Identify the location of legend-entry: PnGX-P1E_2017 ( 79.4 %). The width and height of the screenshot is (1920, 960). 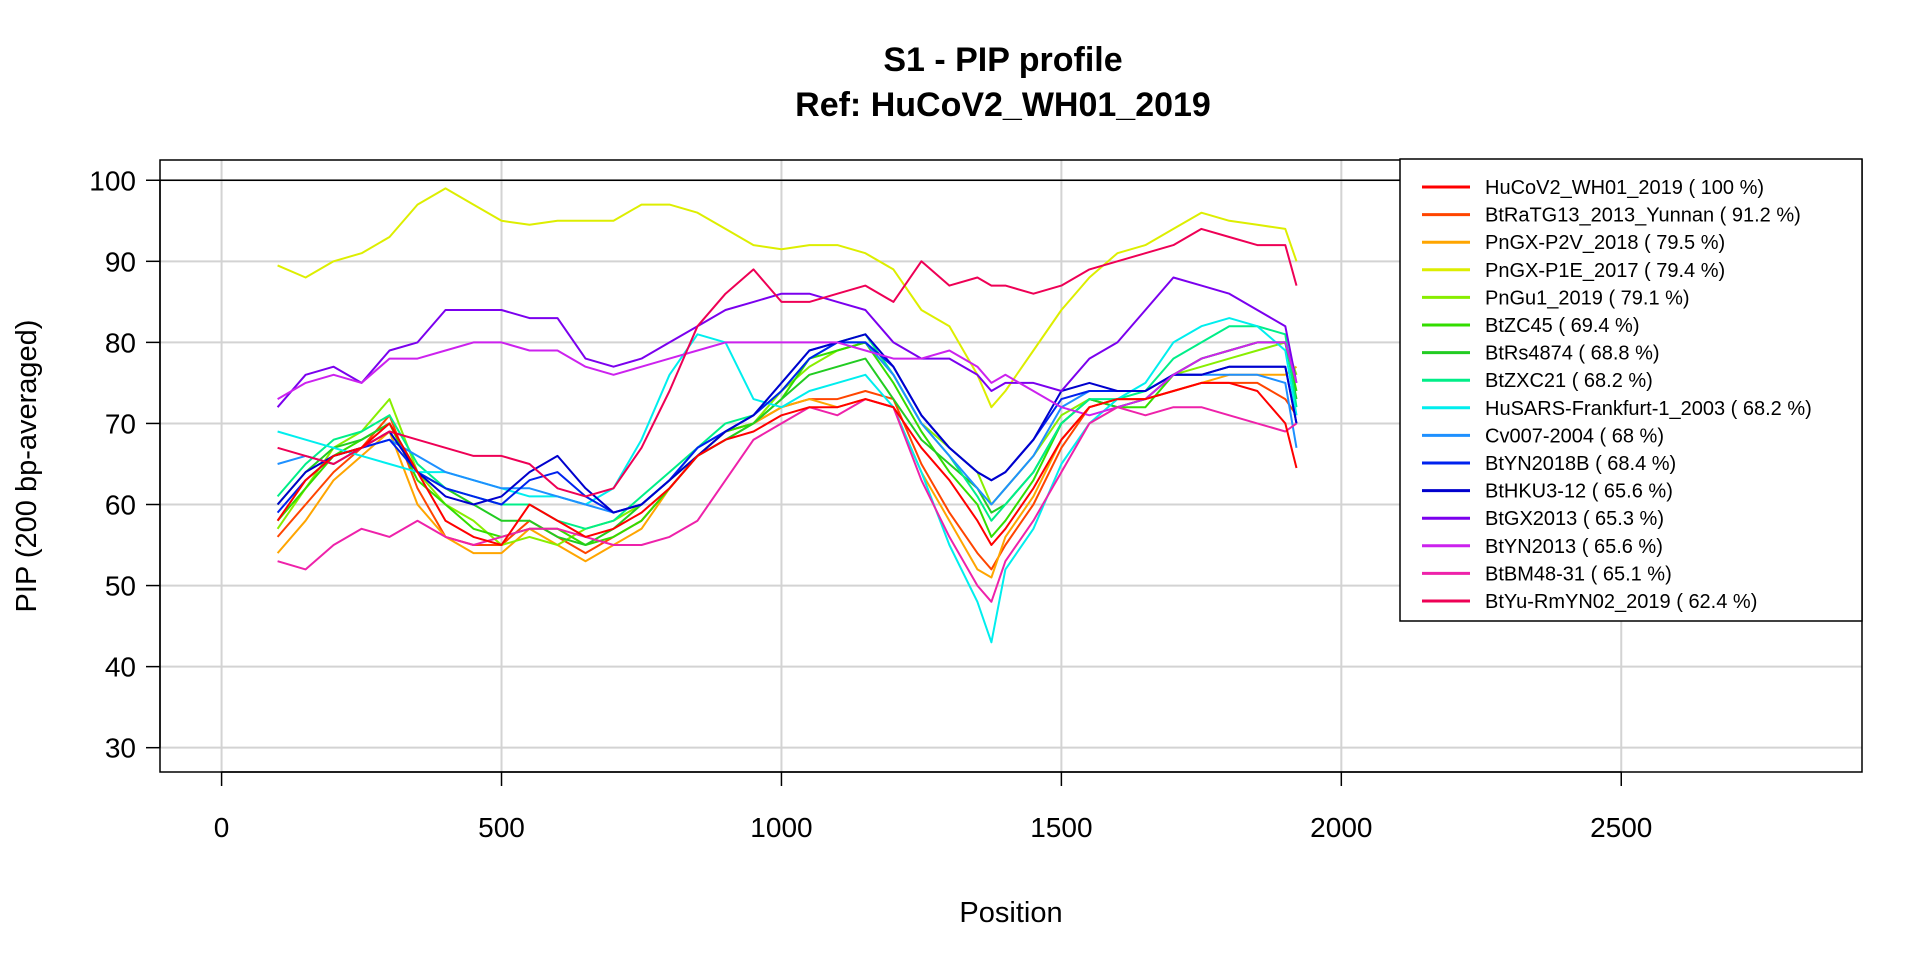
(1605, 271).